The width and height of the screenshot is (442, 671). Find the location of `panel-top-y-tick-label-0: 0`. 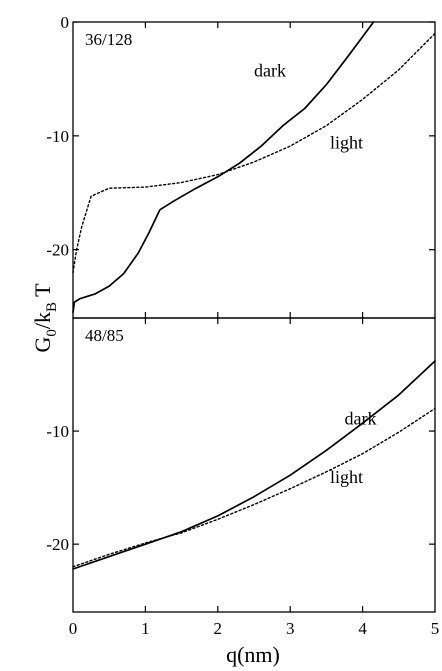

panel-top-y-tick-label-0: 0 is located at coordinates (65, 22).